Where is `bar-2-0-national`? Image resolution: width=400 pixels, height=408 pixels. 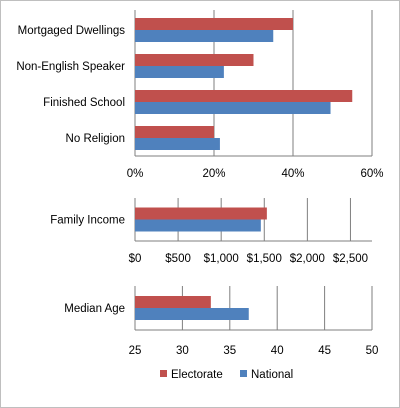 bar-2-0-national is located at coordinates (192, 314).